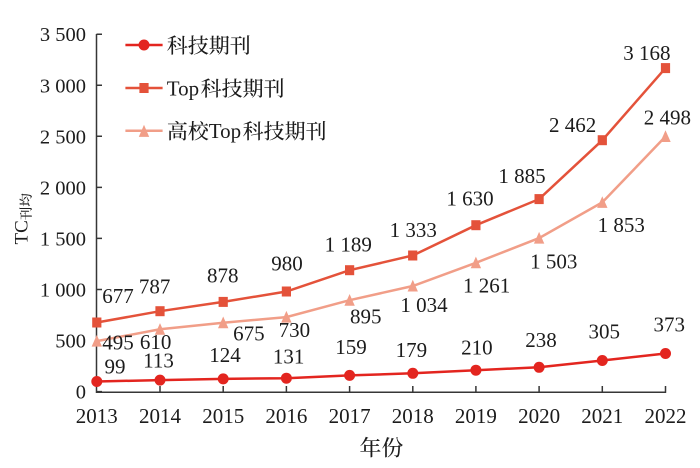 This screenshot has width=700, height=468. What do you see at coordinates (118, 296) in the screenshot?
I see `svg-text: 677` at bounding box center [118, 296].